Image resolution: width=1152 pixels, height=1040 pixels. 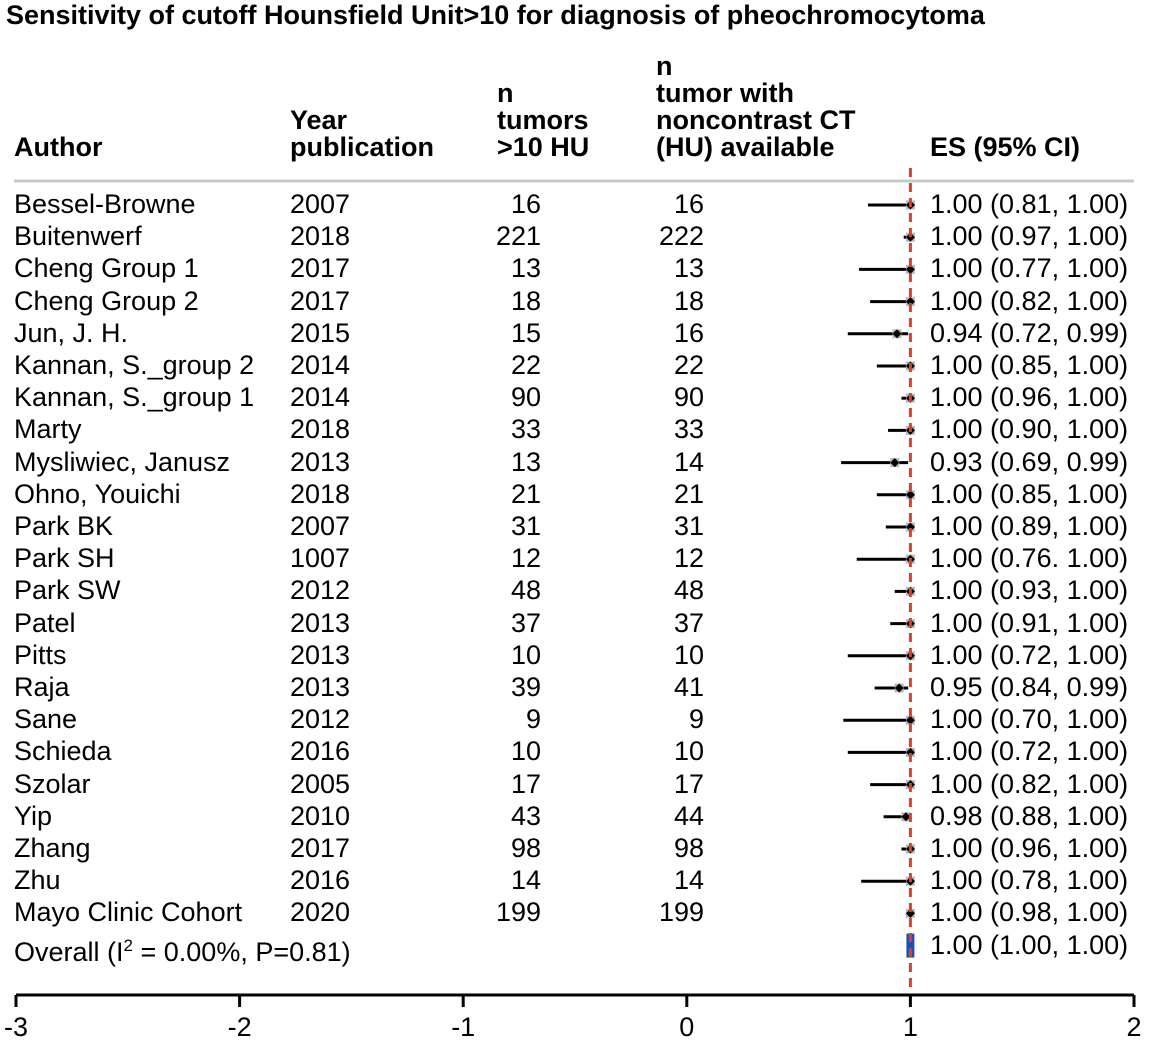 I want to click on overall-marker, so click(x=910, y=945).